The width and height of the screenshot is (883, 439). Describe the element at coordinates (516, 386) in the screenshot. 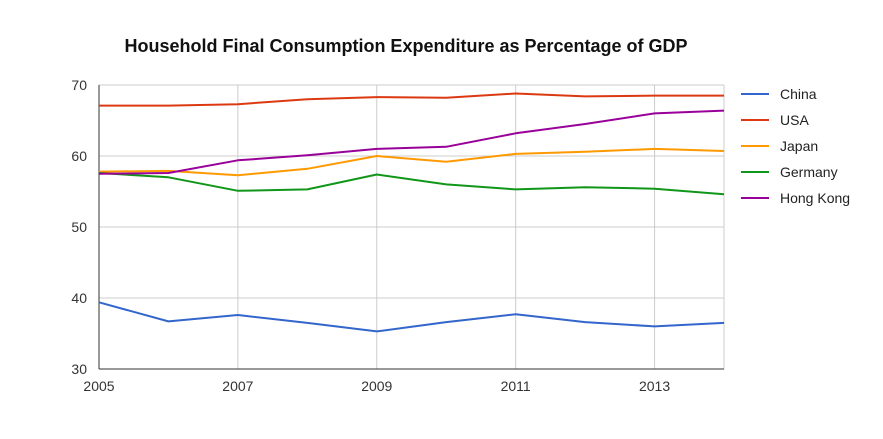

I see `x-tick-label: 2011` at that location.